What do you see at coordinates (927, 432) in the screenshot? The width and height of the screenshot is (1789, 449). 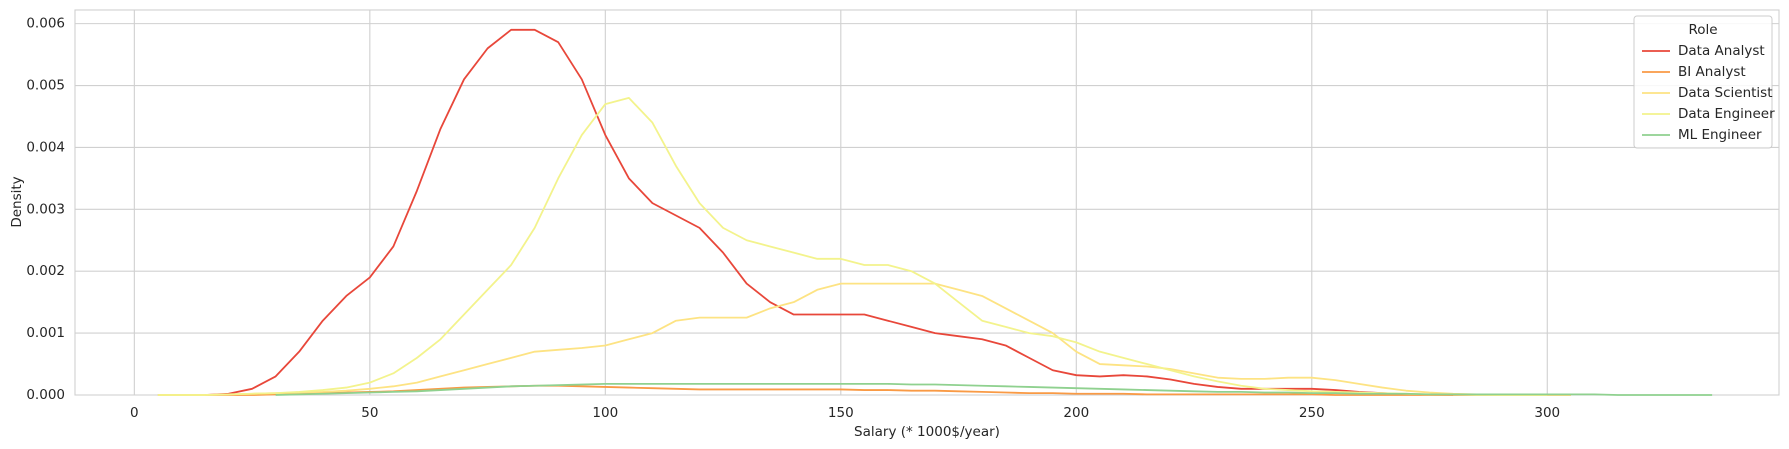 I see `x-axis-label: Salary (* 1000$/year)` at bounding box center [927, 432].